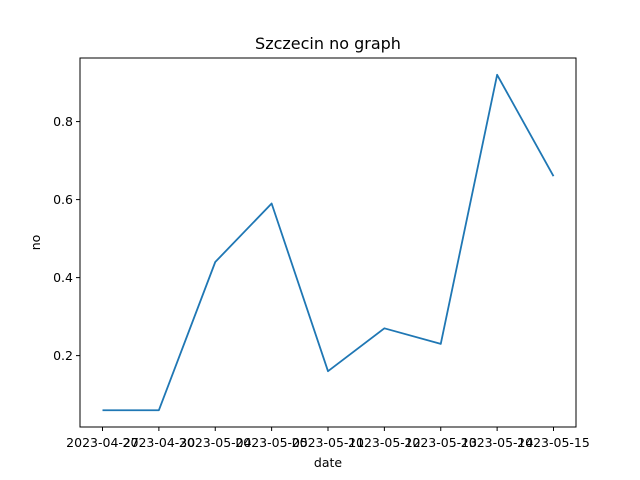 The width and height of the screenshot is (640, 480). What do you see at coordinates (384, 442) in the screenshot?
I see `x-tick-label: 2023-05-12` at bounding box center [384, 442].